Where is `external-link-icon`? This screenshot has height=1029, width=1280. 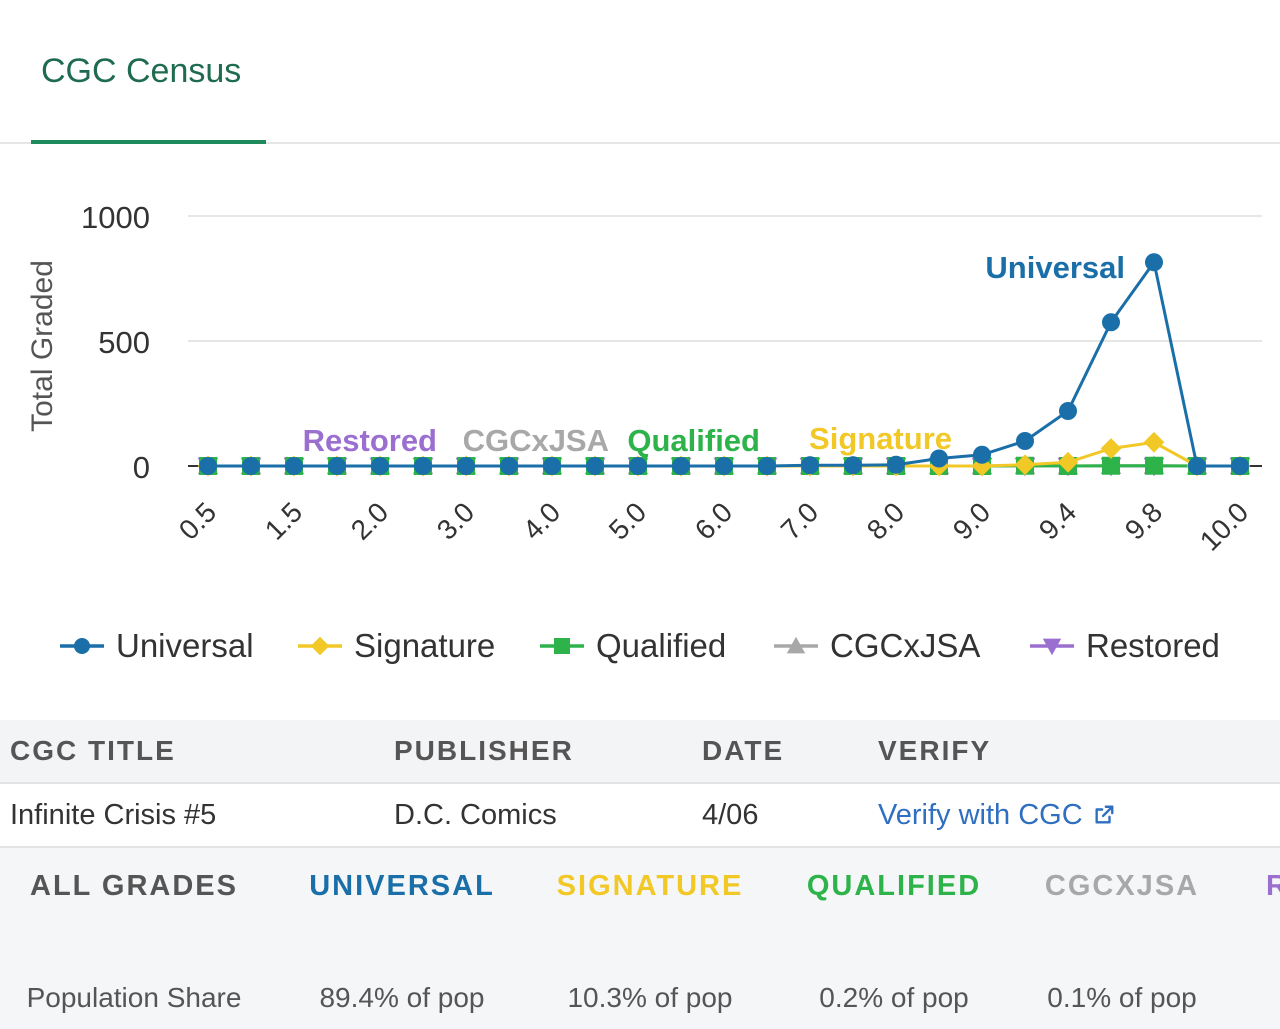
external-link-icon is located at coordinates (1104, 814).